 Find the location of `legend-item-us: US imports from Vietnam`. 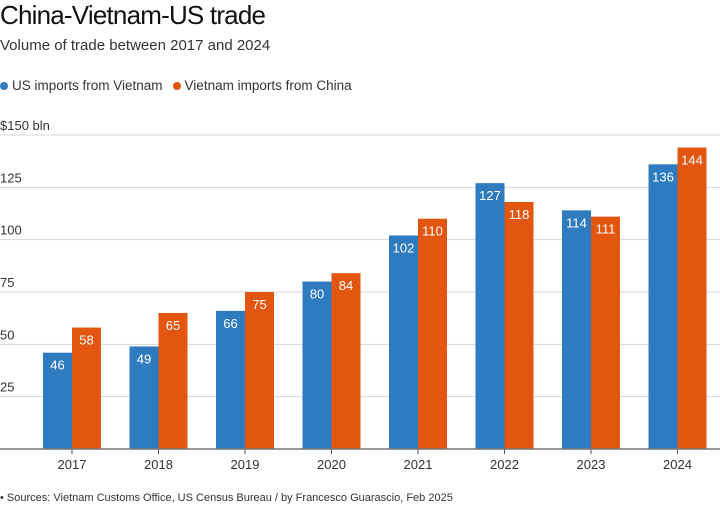

legend-item-us: US imports from Vietnam is located at coordinates (81, 85).